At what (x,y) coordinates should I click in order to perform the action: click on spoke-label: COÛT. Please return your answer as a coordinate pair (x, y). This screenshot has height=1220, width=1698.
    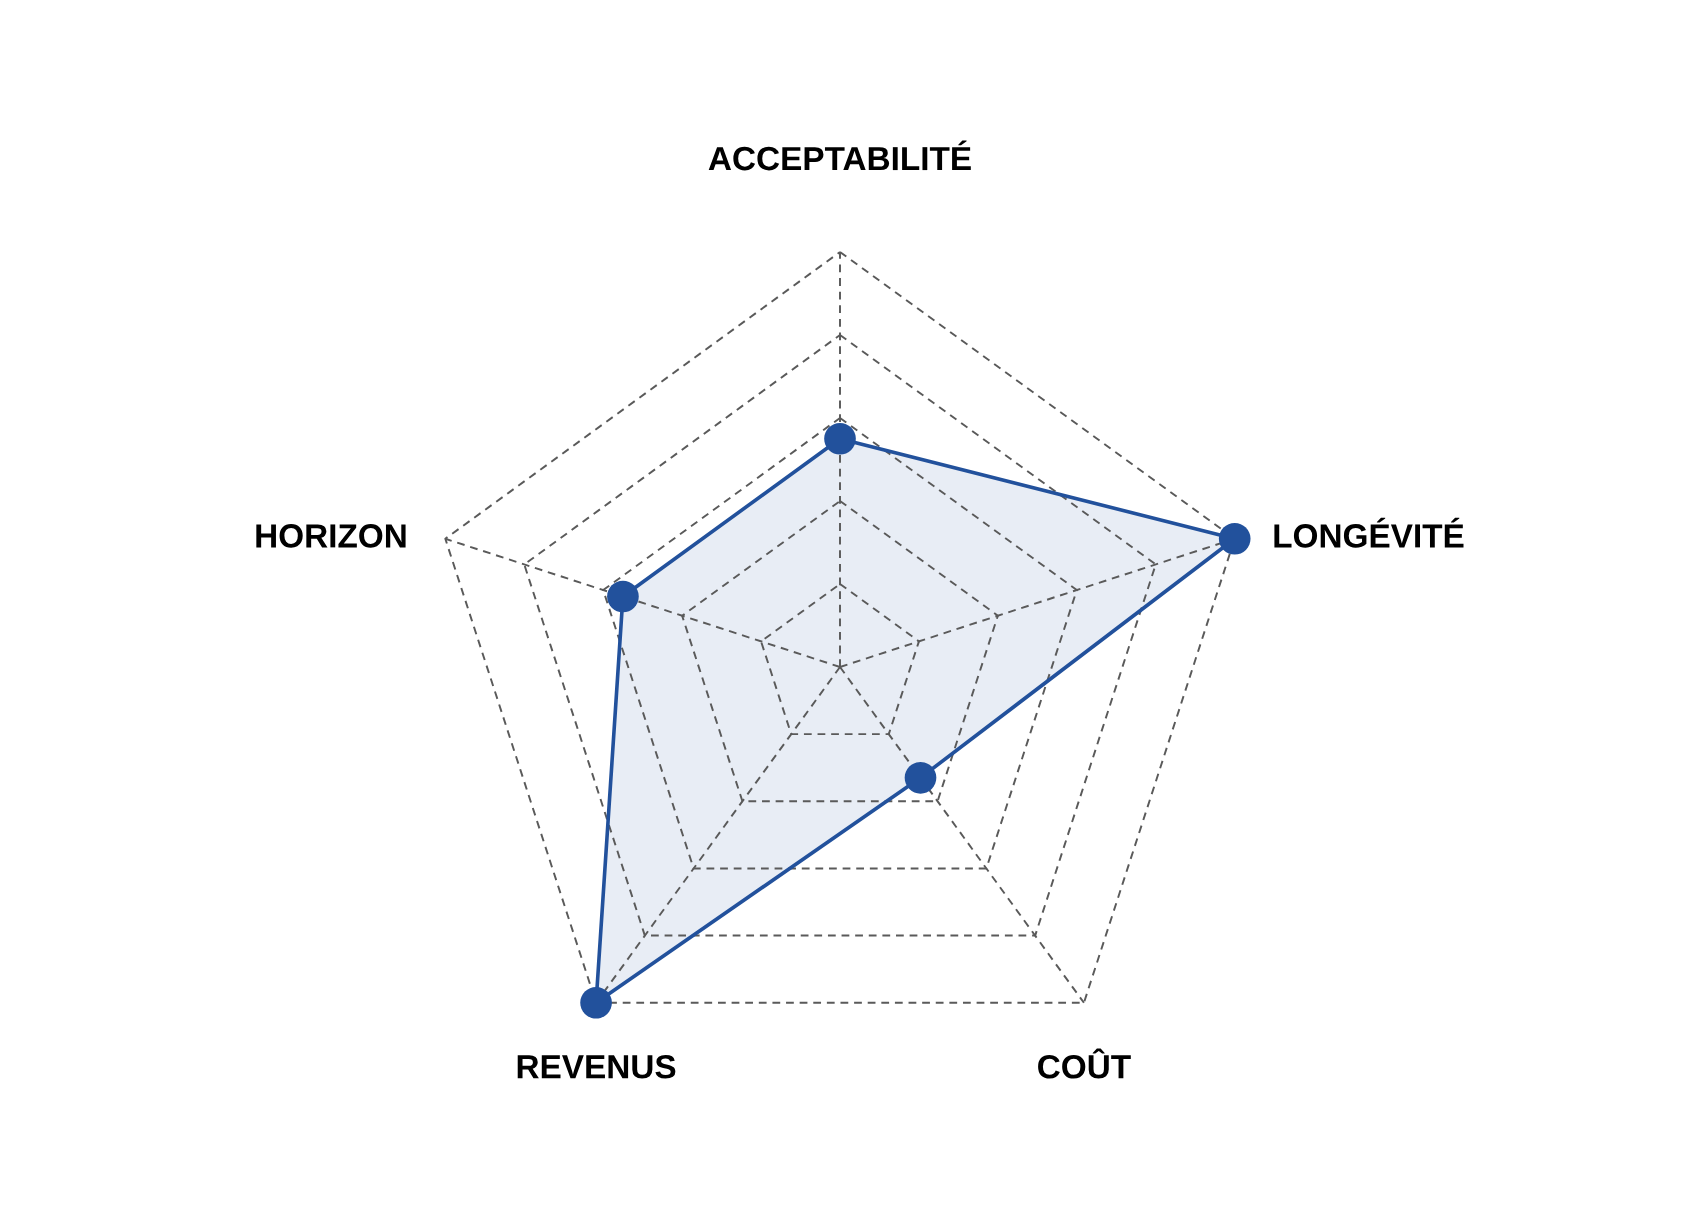
    Looking at the image, I should click on (1084, 1063).